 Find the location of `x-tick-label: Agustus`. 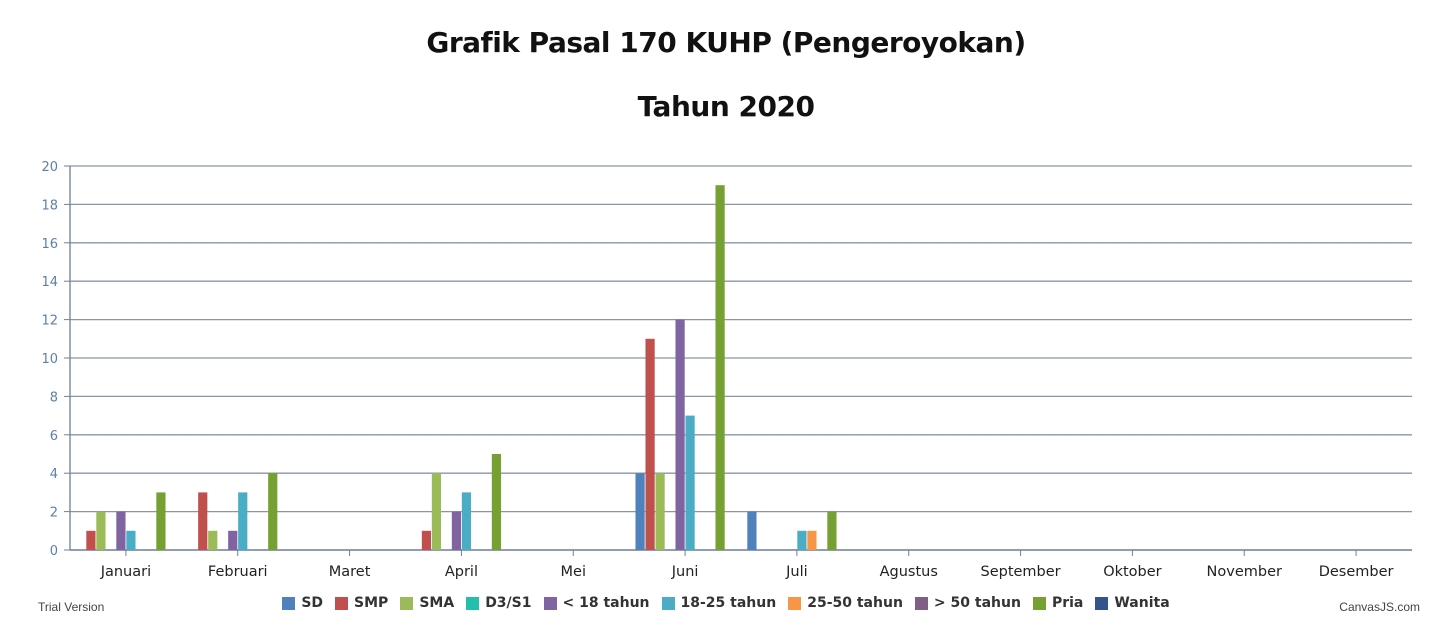

x-tick-label: Agustus is located at coordinates (909, 572).